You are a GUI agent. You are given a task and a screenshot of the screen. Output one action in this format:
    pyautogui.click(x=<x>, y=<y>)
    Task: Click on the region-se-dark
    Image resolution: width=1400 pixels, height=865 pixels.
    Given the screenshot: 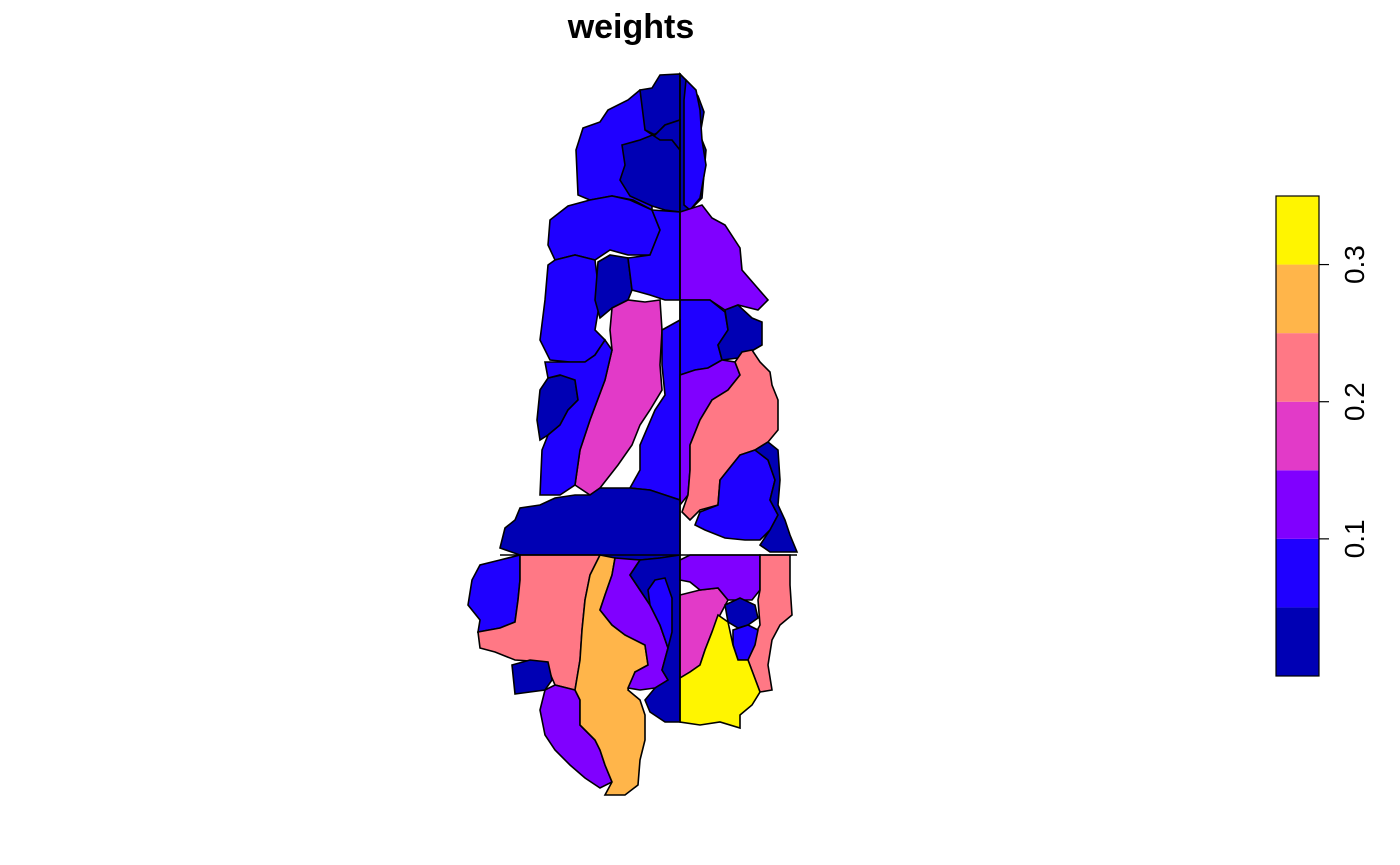 What is the action you would take?
    pyautogui.click(x=741, y=613)
    